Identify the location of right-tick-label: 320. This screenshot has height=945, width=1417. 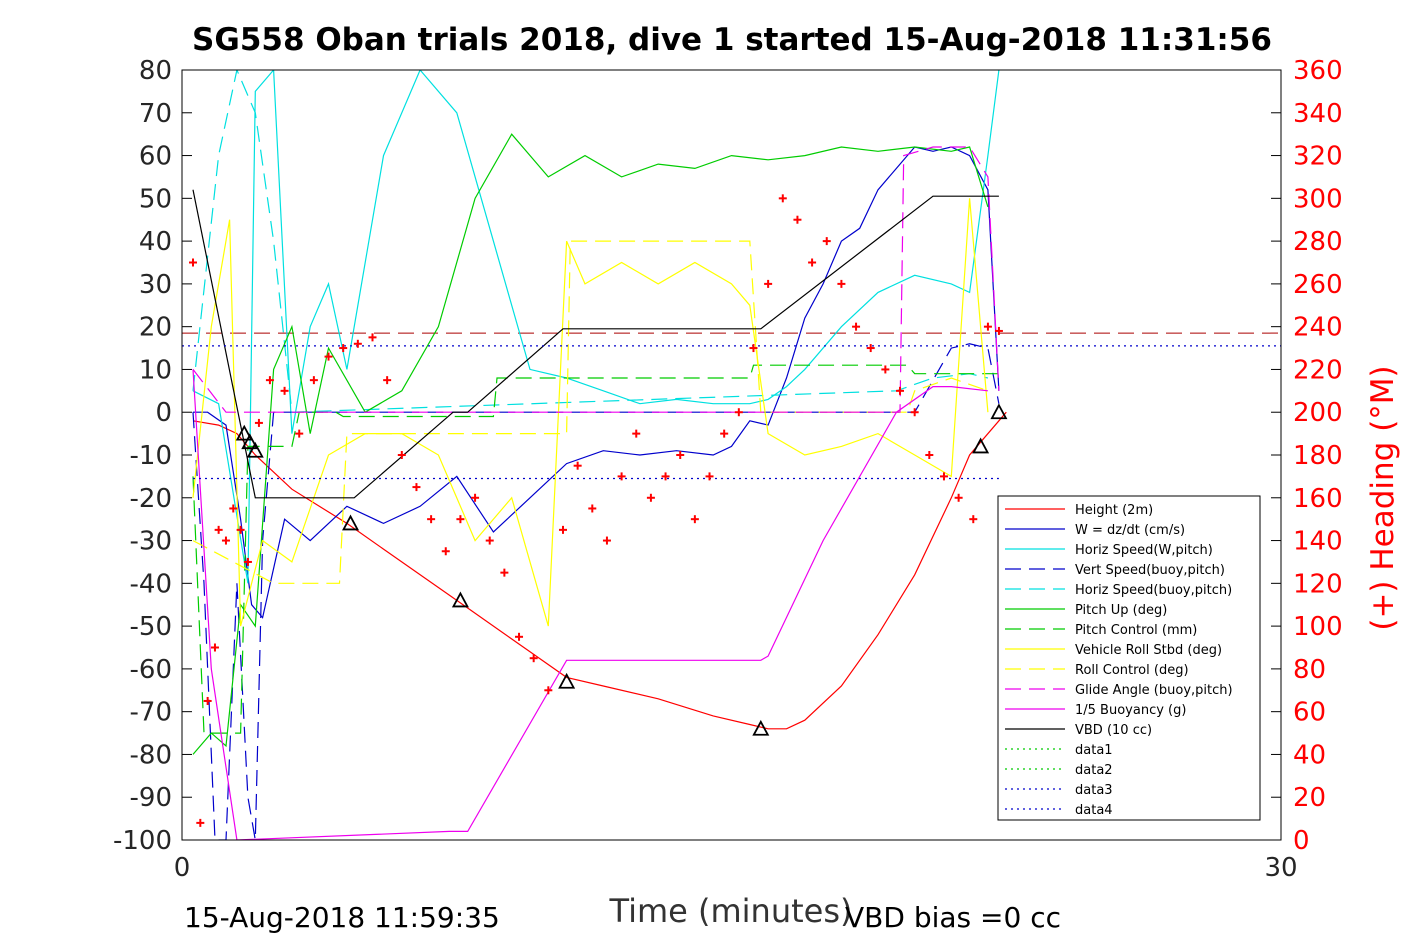
(1318, 157).